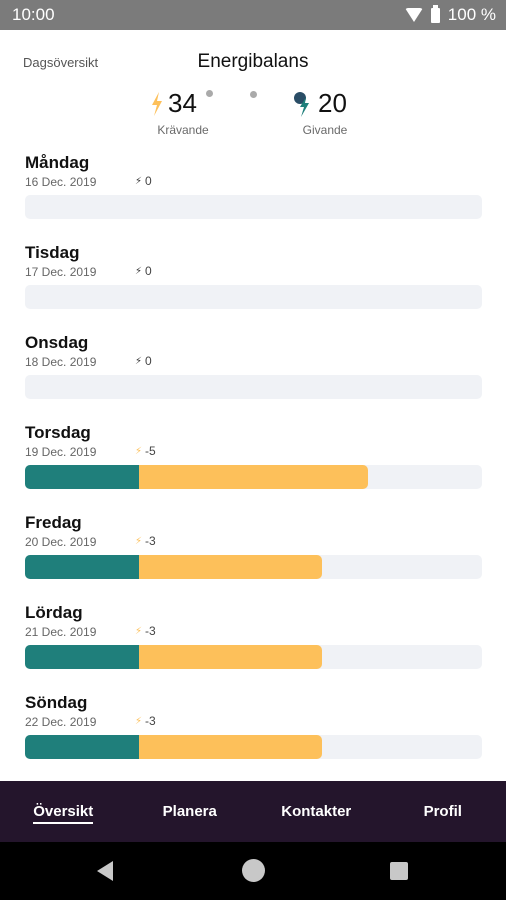 The height and width of the screenshot is (900, 506). What do you see at coordinates (56, 702) in the screenshot?
I see `day-name: Söndag` at bounding box center [56, 702].